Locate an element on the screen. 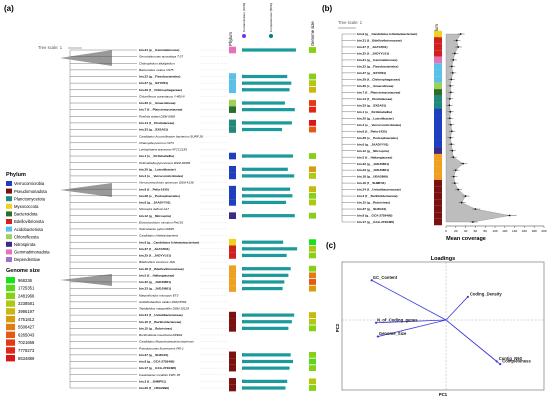  coverage-row-label: bin.31 (g__Gemmatimonas) is located at coordinates (377, 60).